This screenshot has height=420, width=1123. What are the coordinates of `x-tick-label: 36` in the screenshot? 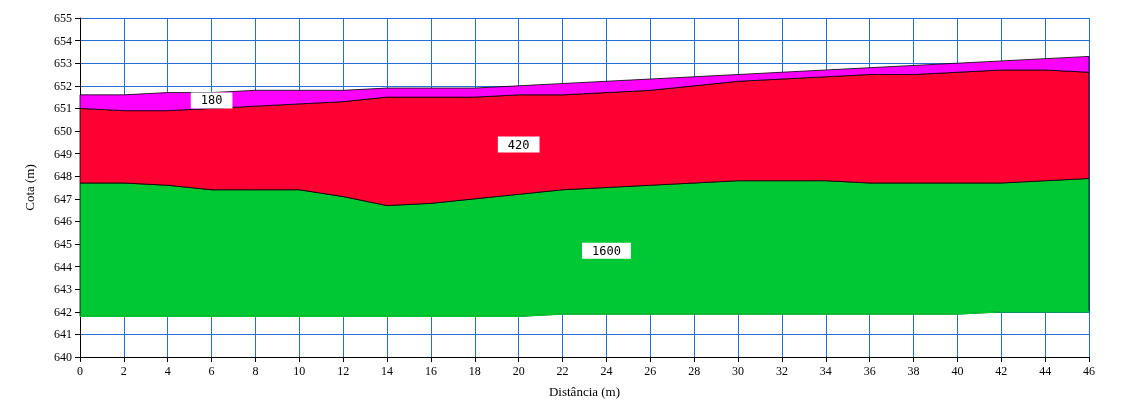 It's located at (869, 371).